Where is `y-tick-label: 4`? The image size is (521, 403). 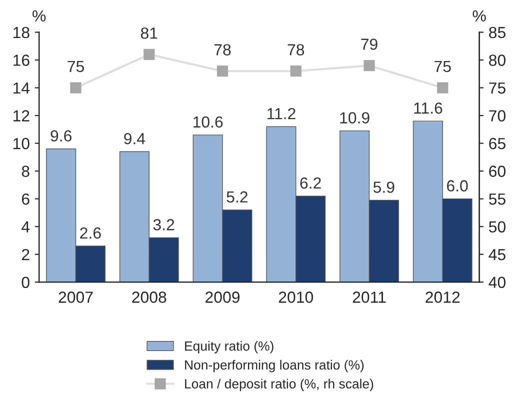 y-tick-label: 4 is located at coordinates (26, 226).